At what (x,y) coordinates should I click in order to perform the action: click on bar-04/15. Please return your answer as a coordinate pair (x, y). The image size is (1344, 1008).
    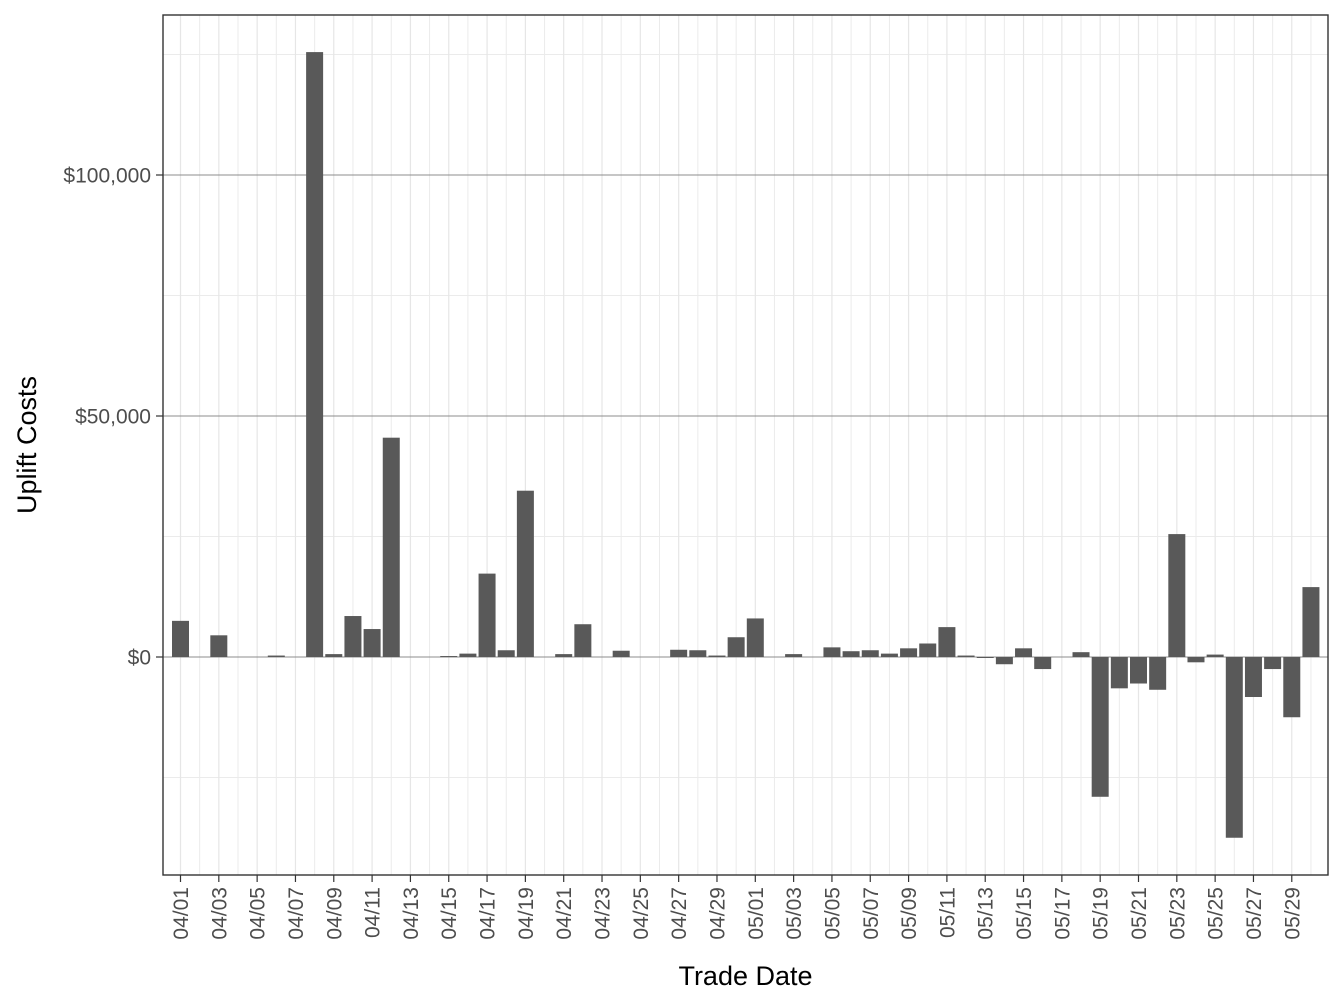
    Looking at the image, I should click on (449, 657).